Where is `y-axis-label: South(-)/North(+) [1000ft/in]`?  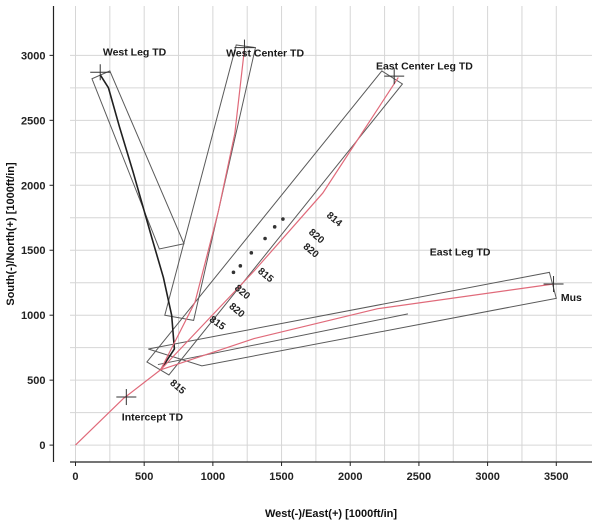 y-axis-label: South(-)/North(+) [1000ft/in] is located at coordinates (11, 234).